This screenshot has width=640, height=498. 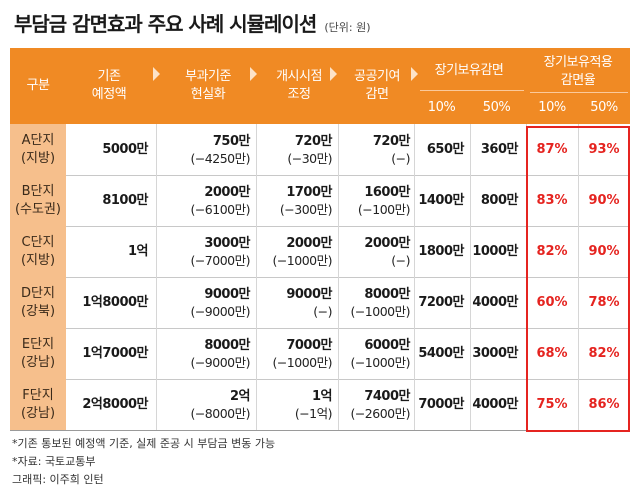 What do you see at coordinates (38, 311) in the screenshot?
I see `row-region: (강북)` at bounding box center [38, 311].